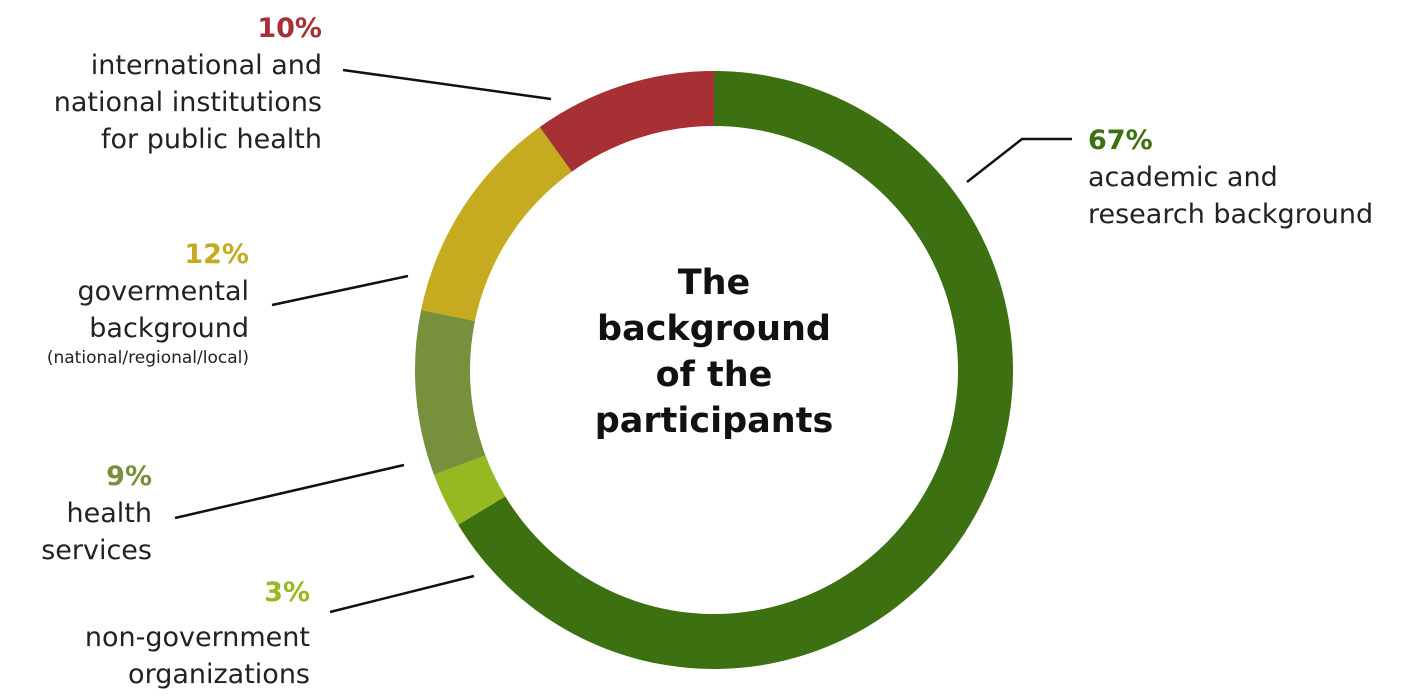 The width and height of the screenshot is (1401, 699). What do you see at coordinates (626, 121) in the screenshot?
I see `slice-international` at bounding box center [626, 121].